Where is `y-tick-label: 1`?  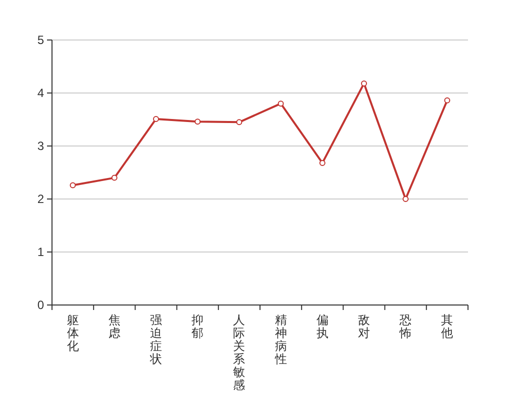 y-tick-label: 1 is located at coordinates (40, 252).